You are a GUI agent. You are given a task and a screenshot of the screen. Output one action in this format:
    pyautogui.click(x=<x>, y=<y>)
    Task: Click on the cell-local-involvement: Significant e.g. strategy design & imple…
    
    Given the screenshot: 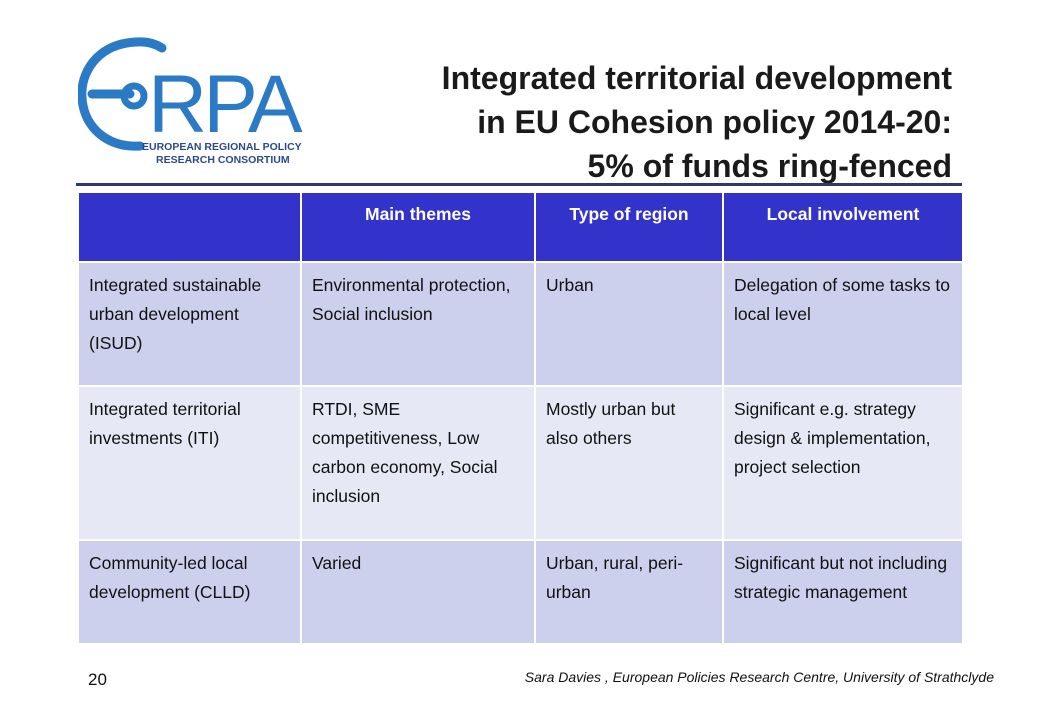 What is the action you would take?
    pyautogui.click(x=843, y=463)
    